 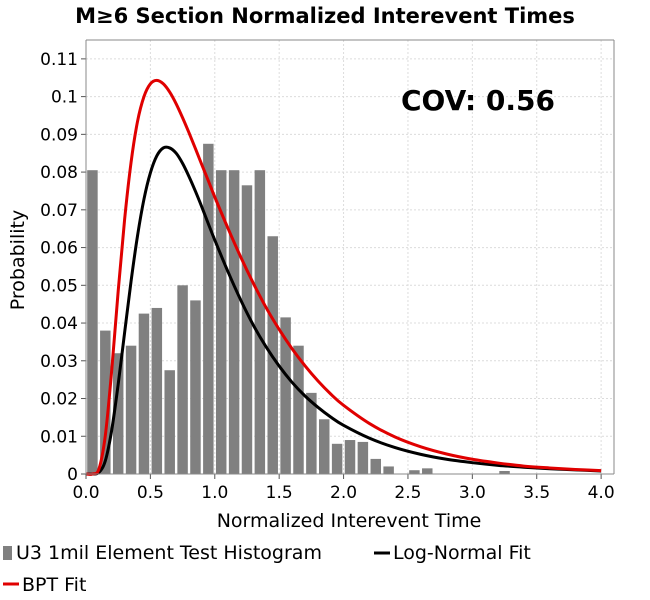 What do you see at coordinates (59, 437) in the screenshot?
I see `y-tick-label: 0.01` at bounding box center [59, 437].